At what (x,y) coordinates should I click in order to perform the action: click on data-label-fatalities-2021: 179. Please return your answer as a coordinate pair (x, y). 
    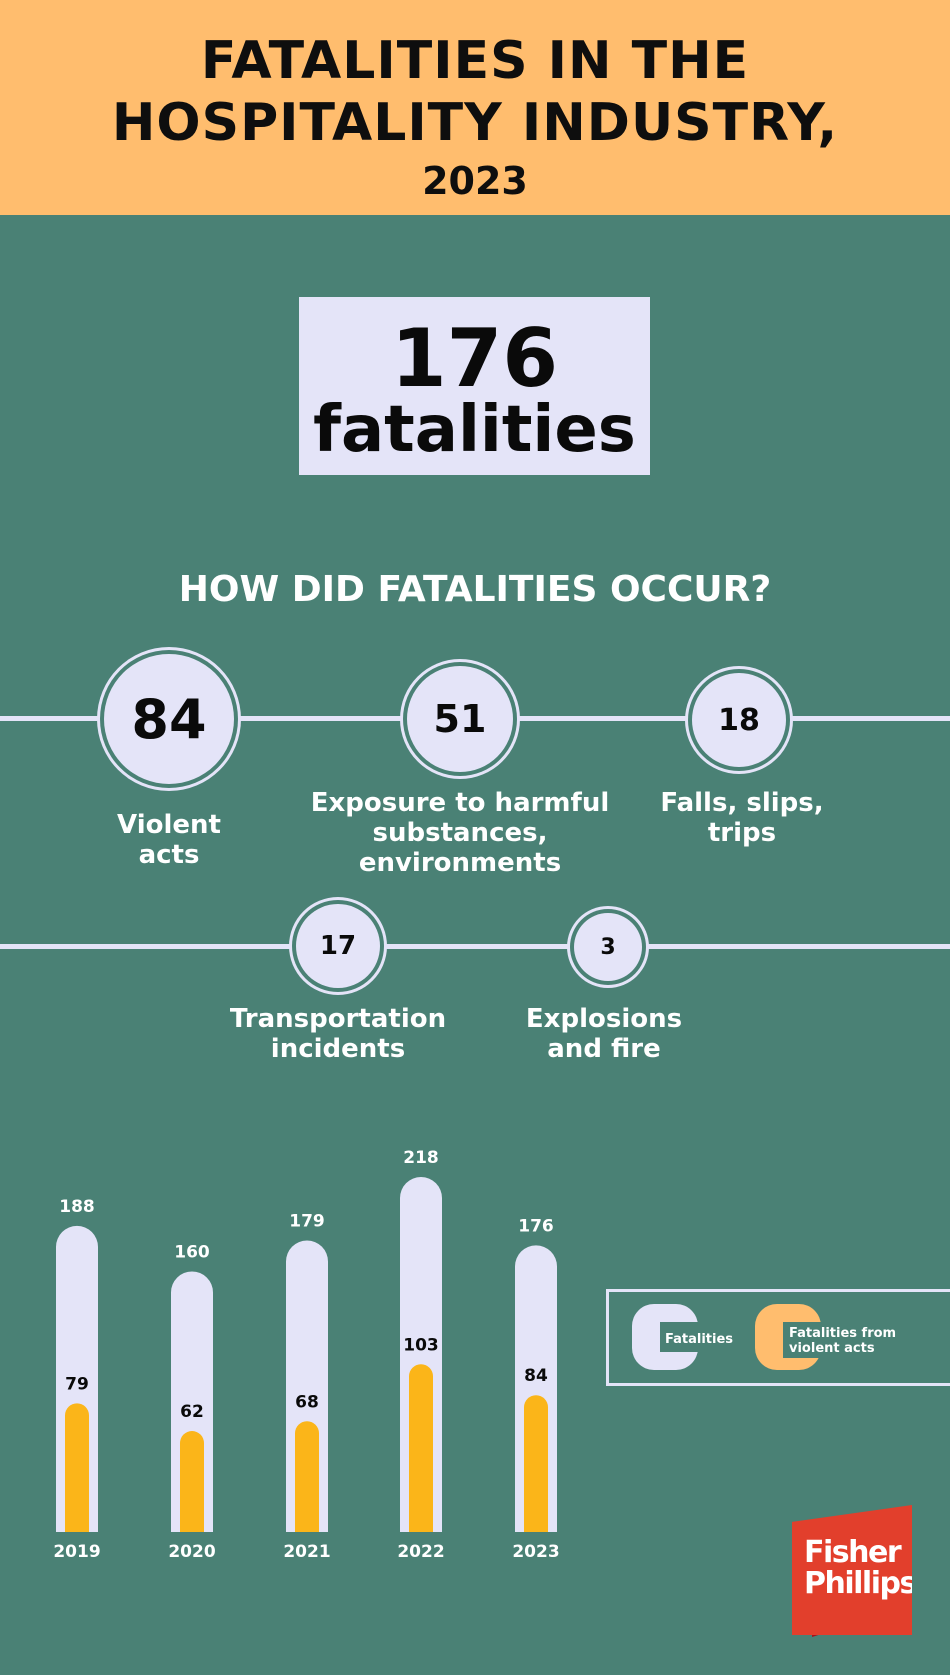
    Looking at the image, I should click on (307, 1222).